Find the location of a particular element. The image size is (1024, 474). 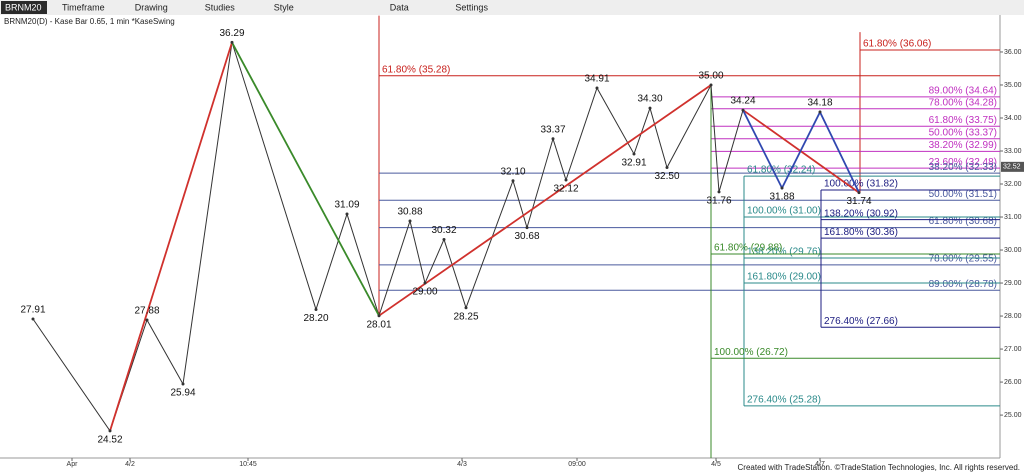

toolbar-item: Settings is located at coordinates (471, 7).